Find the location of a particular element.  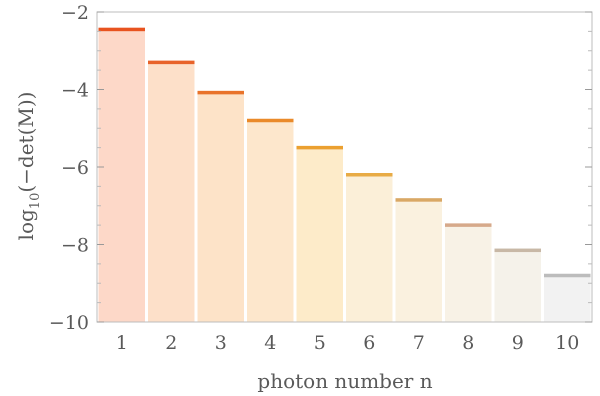

x-tick-label: 10 is located at coordinates (567, 343).